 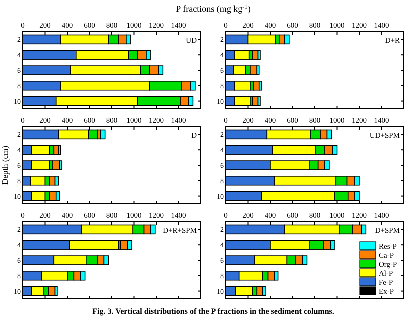 What do you see at coordinates (213, 311) in the screenshot?
I see `caption: Fig. 3. Vertical distributions of the P fractions in the sediment columns.` at bounding box center [213, 311].